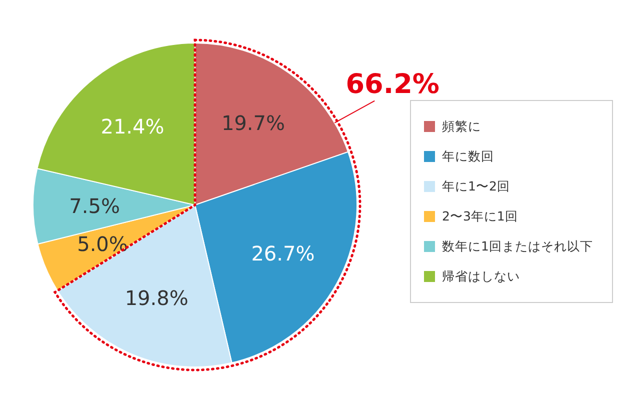  Describe the element at coordinates (468, 156) in the screenshot. I see `legend-label: 年に数回` at that location.